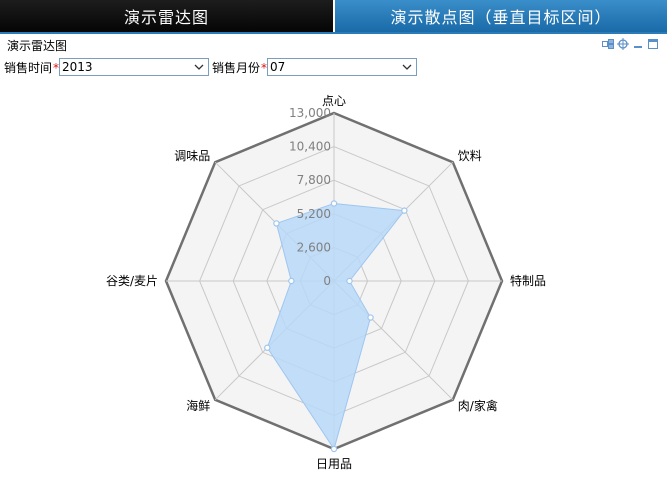 The image size is (667, 481). What do you see at coordinates (342, 67) in the screenshot?
I see `month-select: 07` at bounding box center [342, 67].